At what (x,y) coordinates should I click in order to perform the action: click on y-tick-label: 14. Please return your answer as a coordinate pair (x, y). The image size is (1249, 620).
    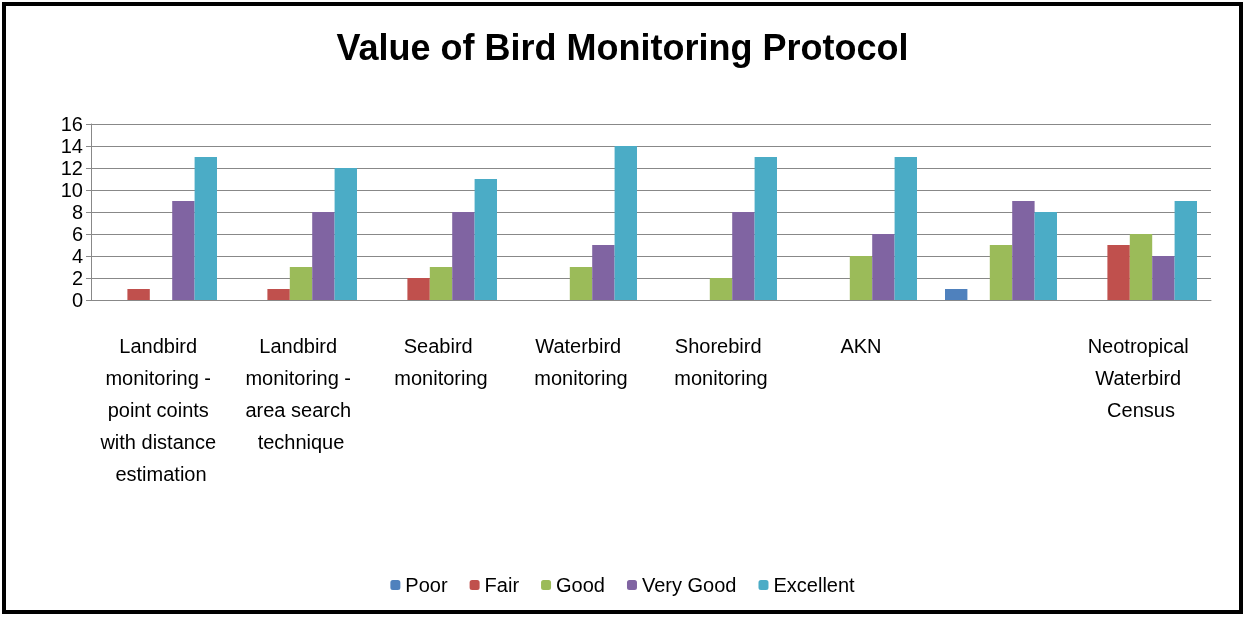
    Looking at the image, I should click on (71, 146).